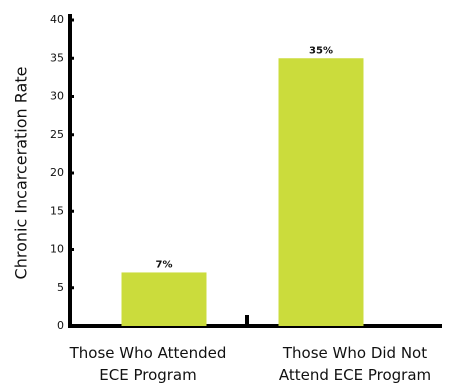 The image size is (450, 386). Describe the element at coordinates (21, 173) in the screenshot. I see `y-axis-label: Chronic Incarceration Rate` at that location.